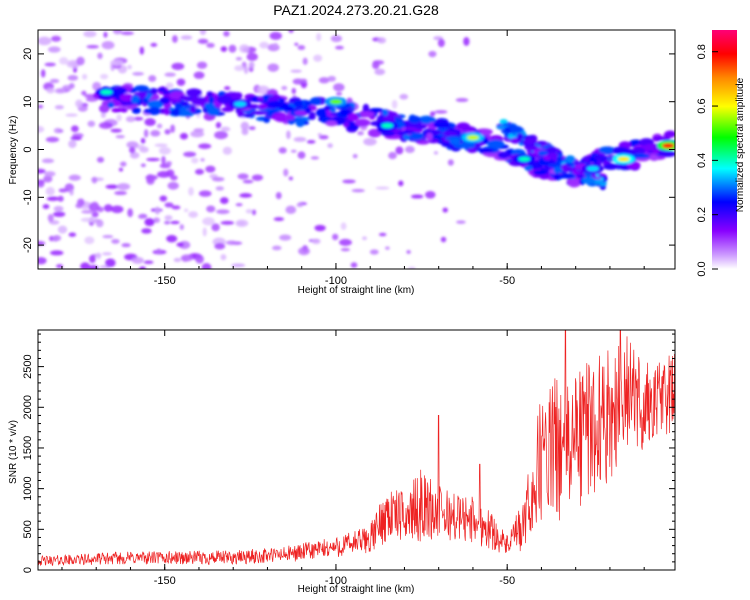 The height and width of the screenshot is (600, 750). What do you see at coordinates (724, 149) in the screenshot?
I see `colorbar-gradient` at bounding box center [724, 149].